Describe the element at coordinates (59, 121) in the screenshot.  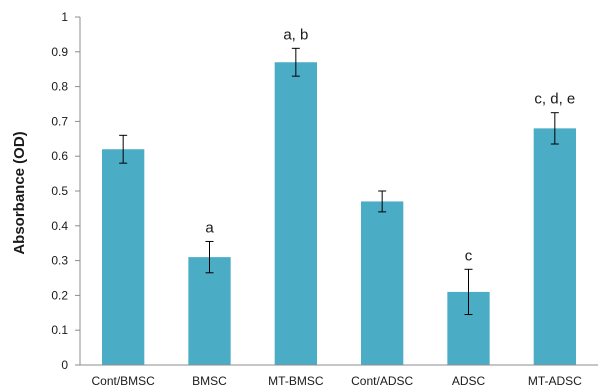
I see `y-tick-label: 0.7` at that location.